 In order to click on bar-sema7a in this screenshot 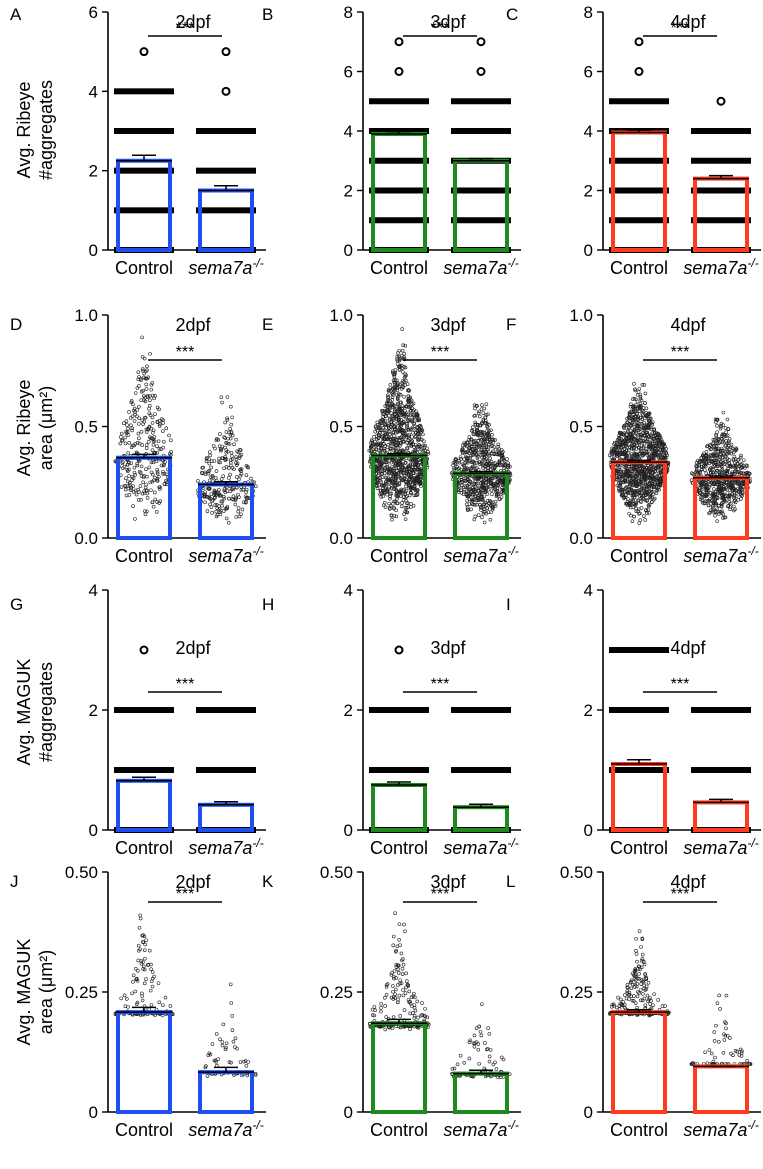, I will do `click(226, 1092)`.